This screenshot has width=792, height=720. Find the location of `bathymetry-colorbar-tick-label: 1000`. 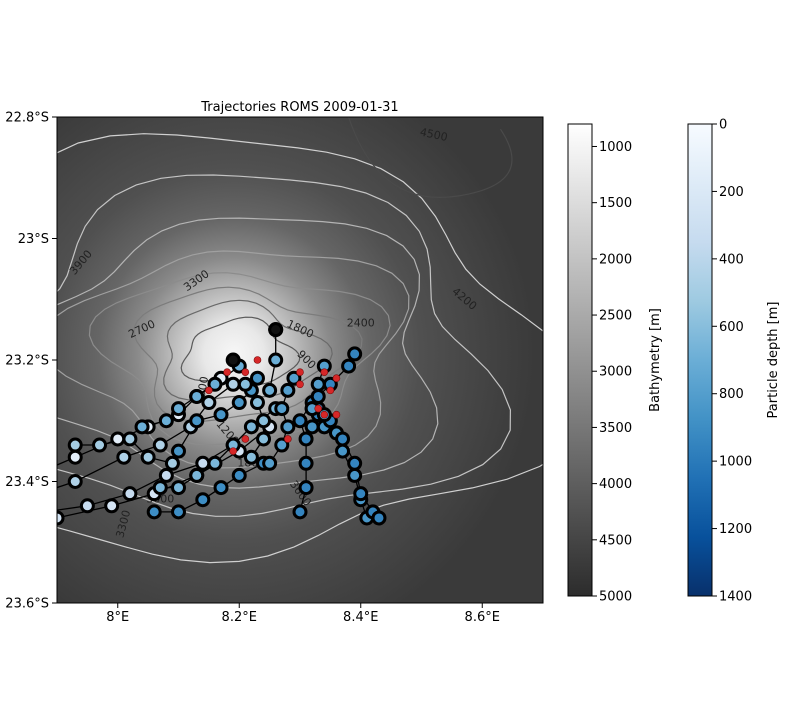

bathymetry-colorbar-tick-label: 1000 is located at coordinates (615, 147).